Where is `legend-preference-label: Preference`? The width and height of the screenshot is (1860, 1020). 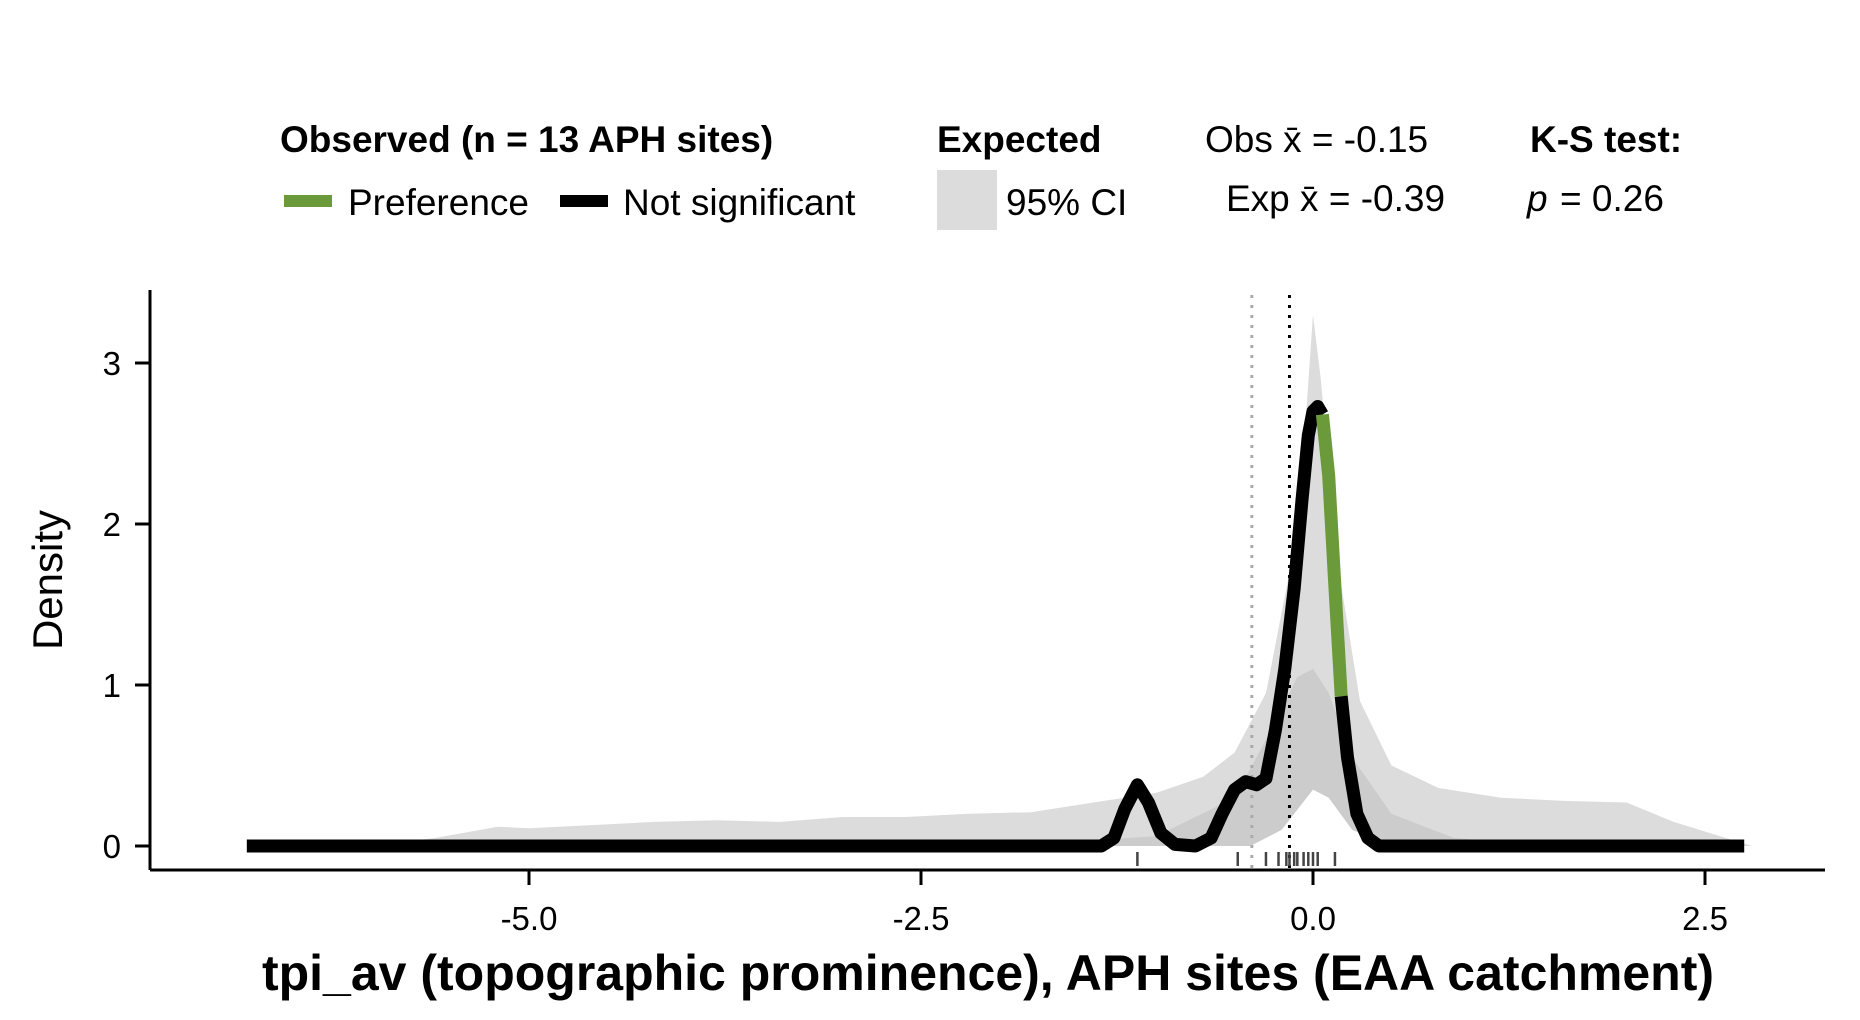
legend-preference-label: Preference is located at coordinates (438, 202).